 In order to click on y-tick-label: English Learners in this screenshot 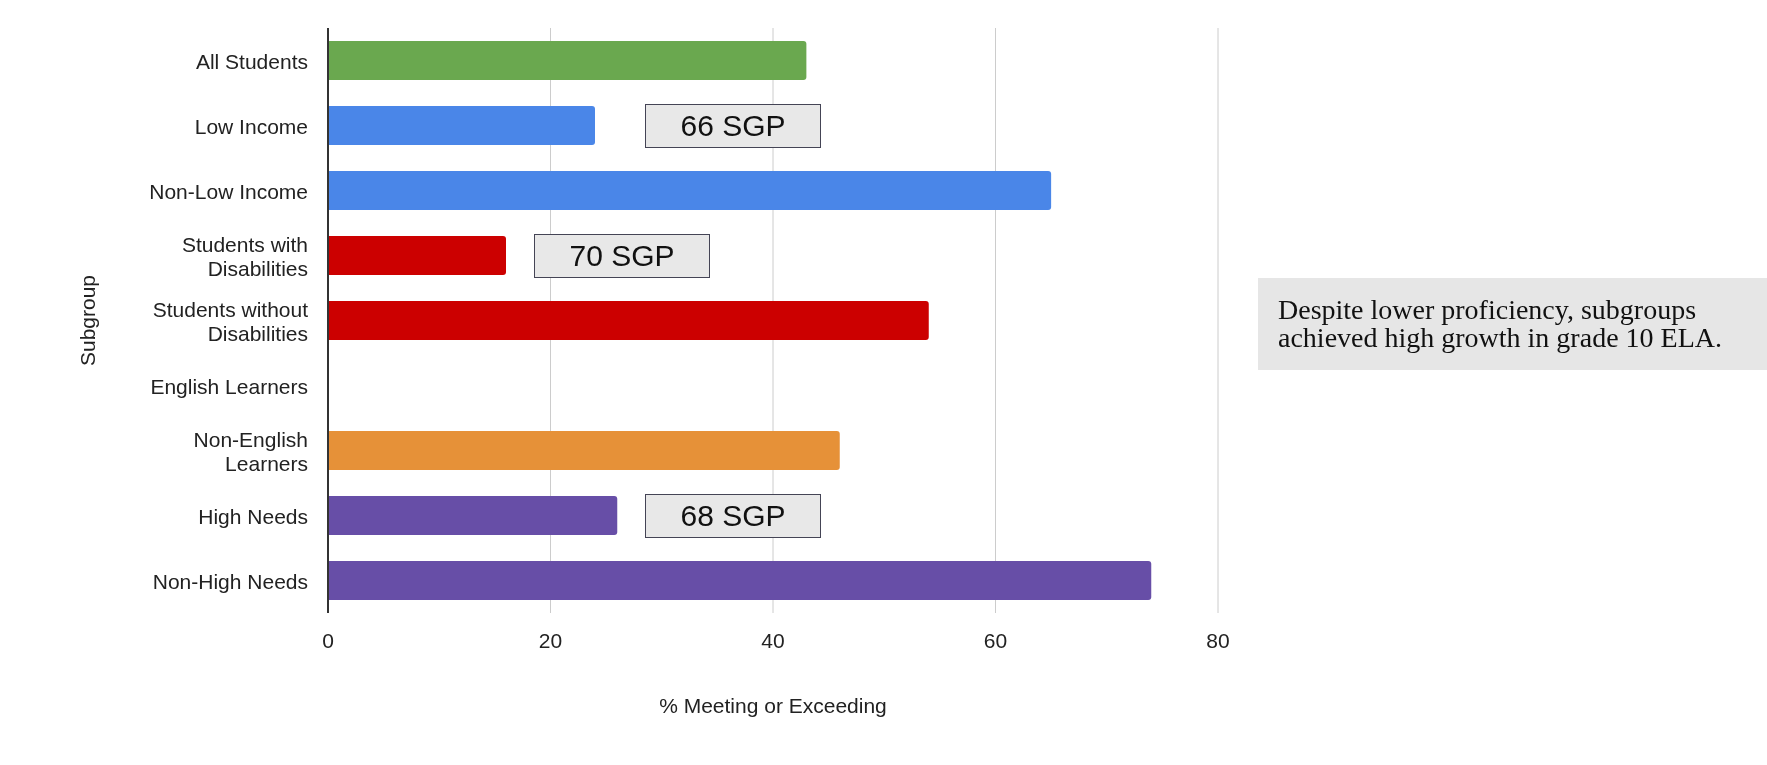, I will do `click(229, 385)`.